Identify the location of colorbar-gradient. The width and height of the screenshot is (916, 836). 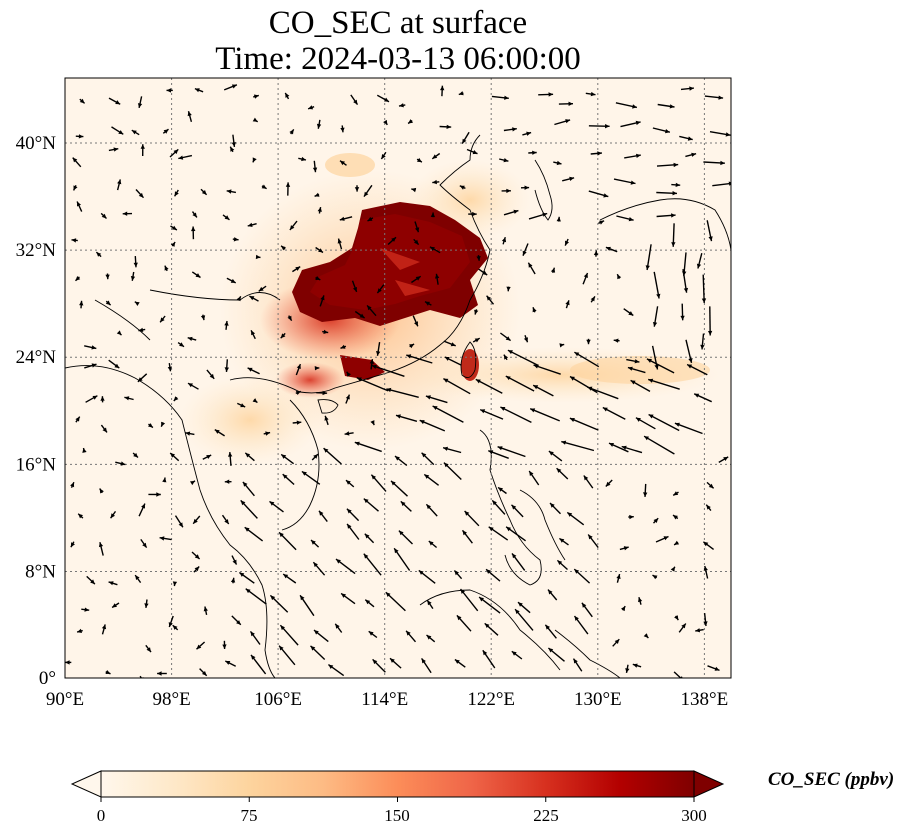
(397, 784).